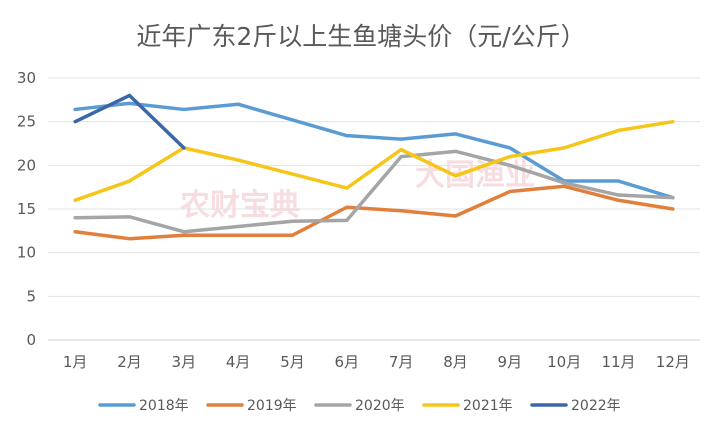 This screenshot has height=434, width=722. What do you see at coordinates (596, 406) in the screenshot?
I see `legend-label: 2022年` at bounding box center [596, 406].